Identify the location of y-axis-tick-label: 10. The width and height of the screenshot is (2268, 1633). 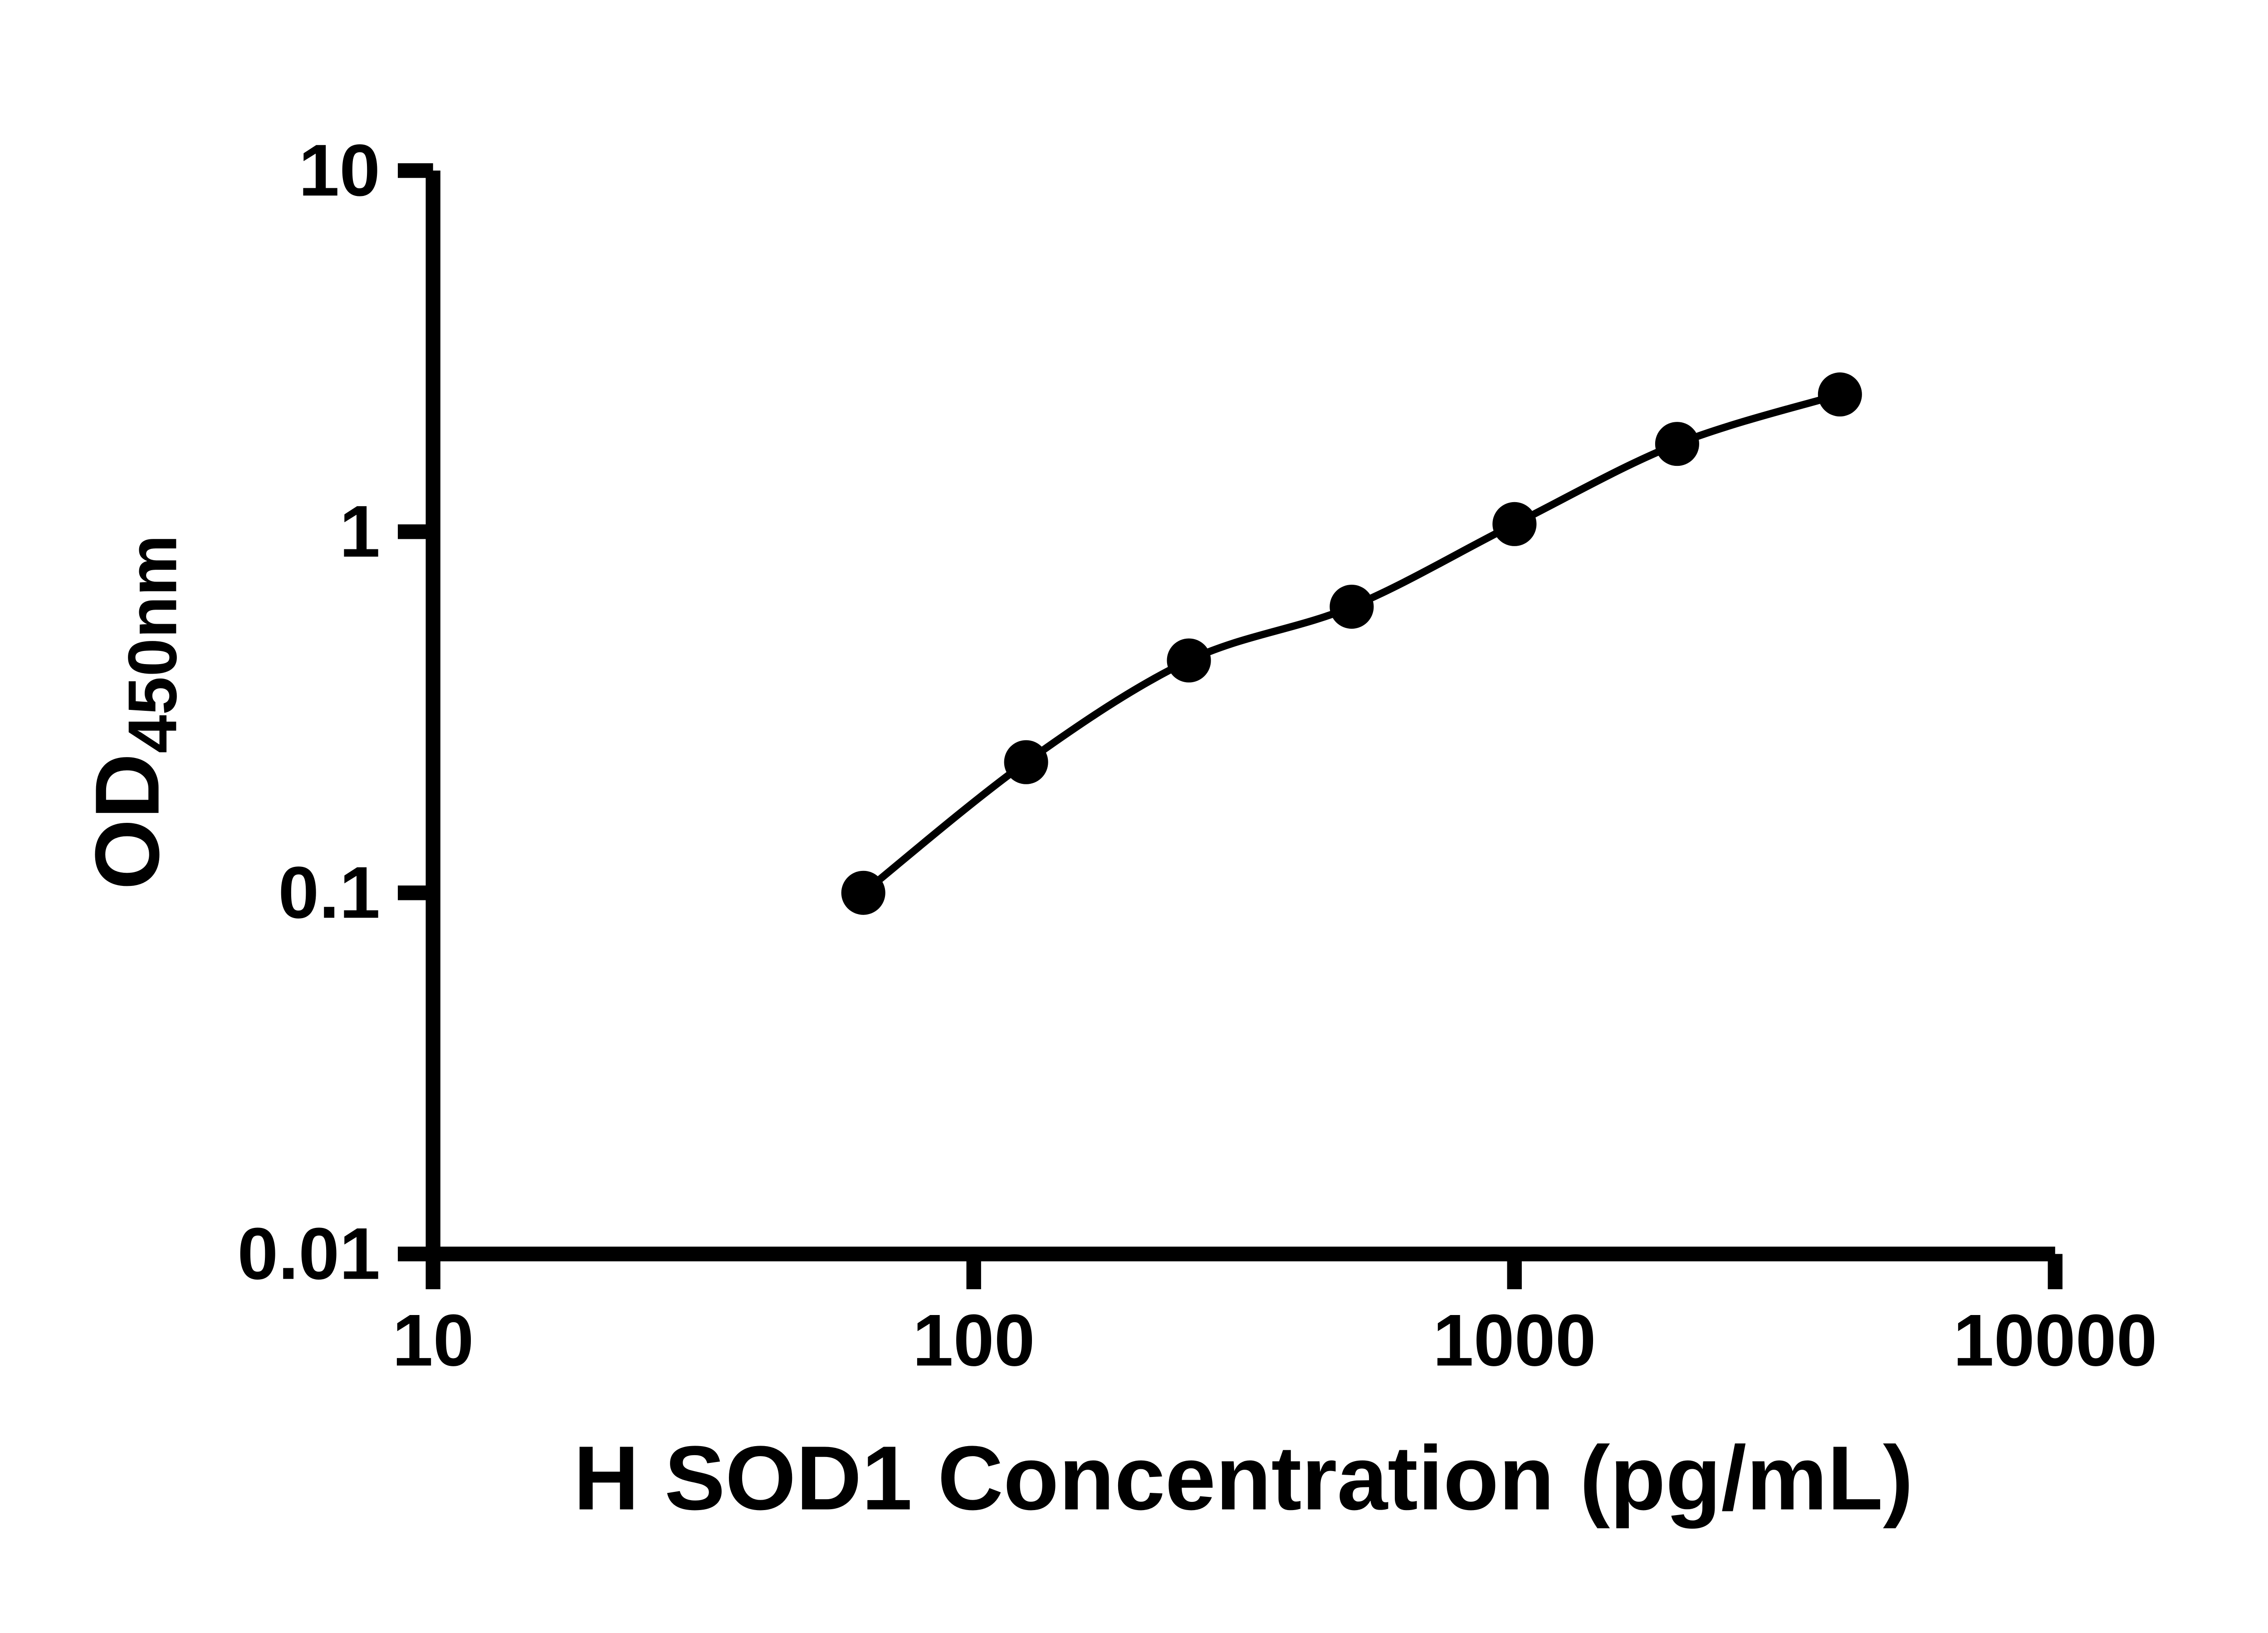
(339, 170).